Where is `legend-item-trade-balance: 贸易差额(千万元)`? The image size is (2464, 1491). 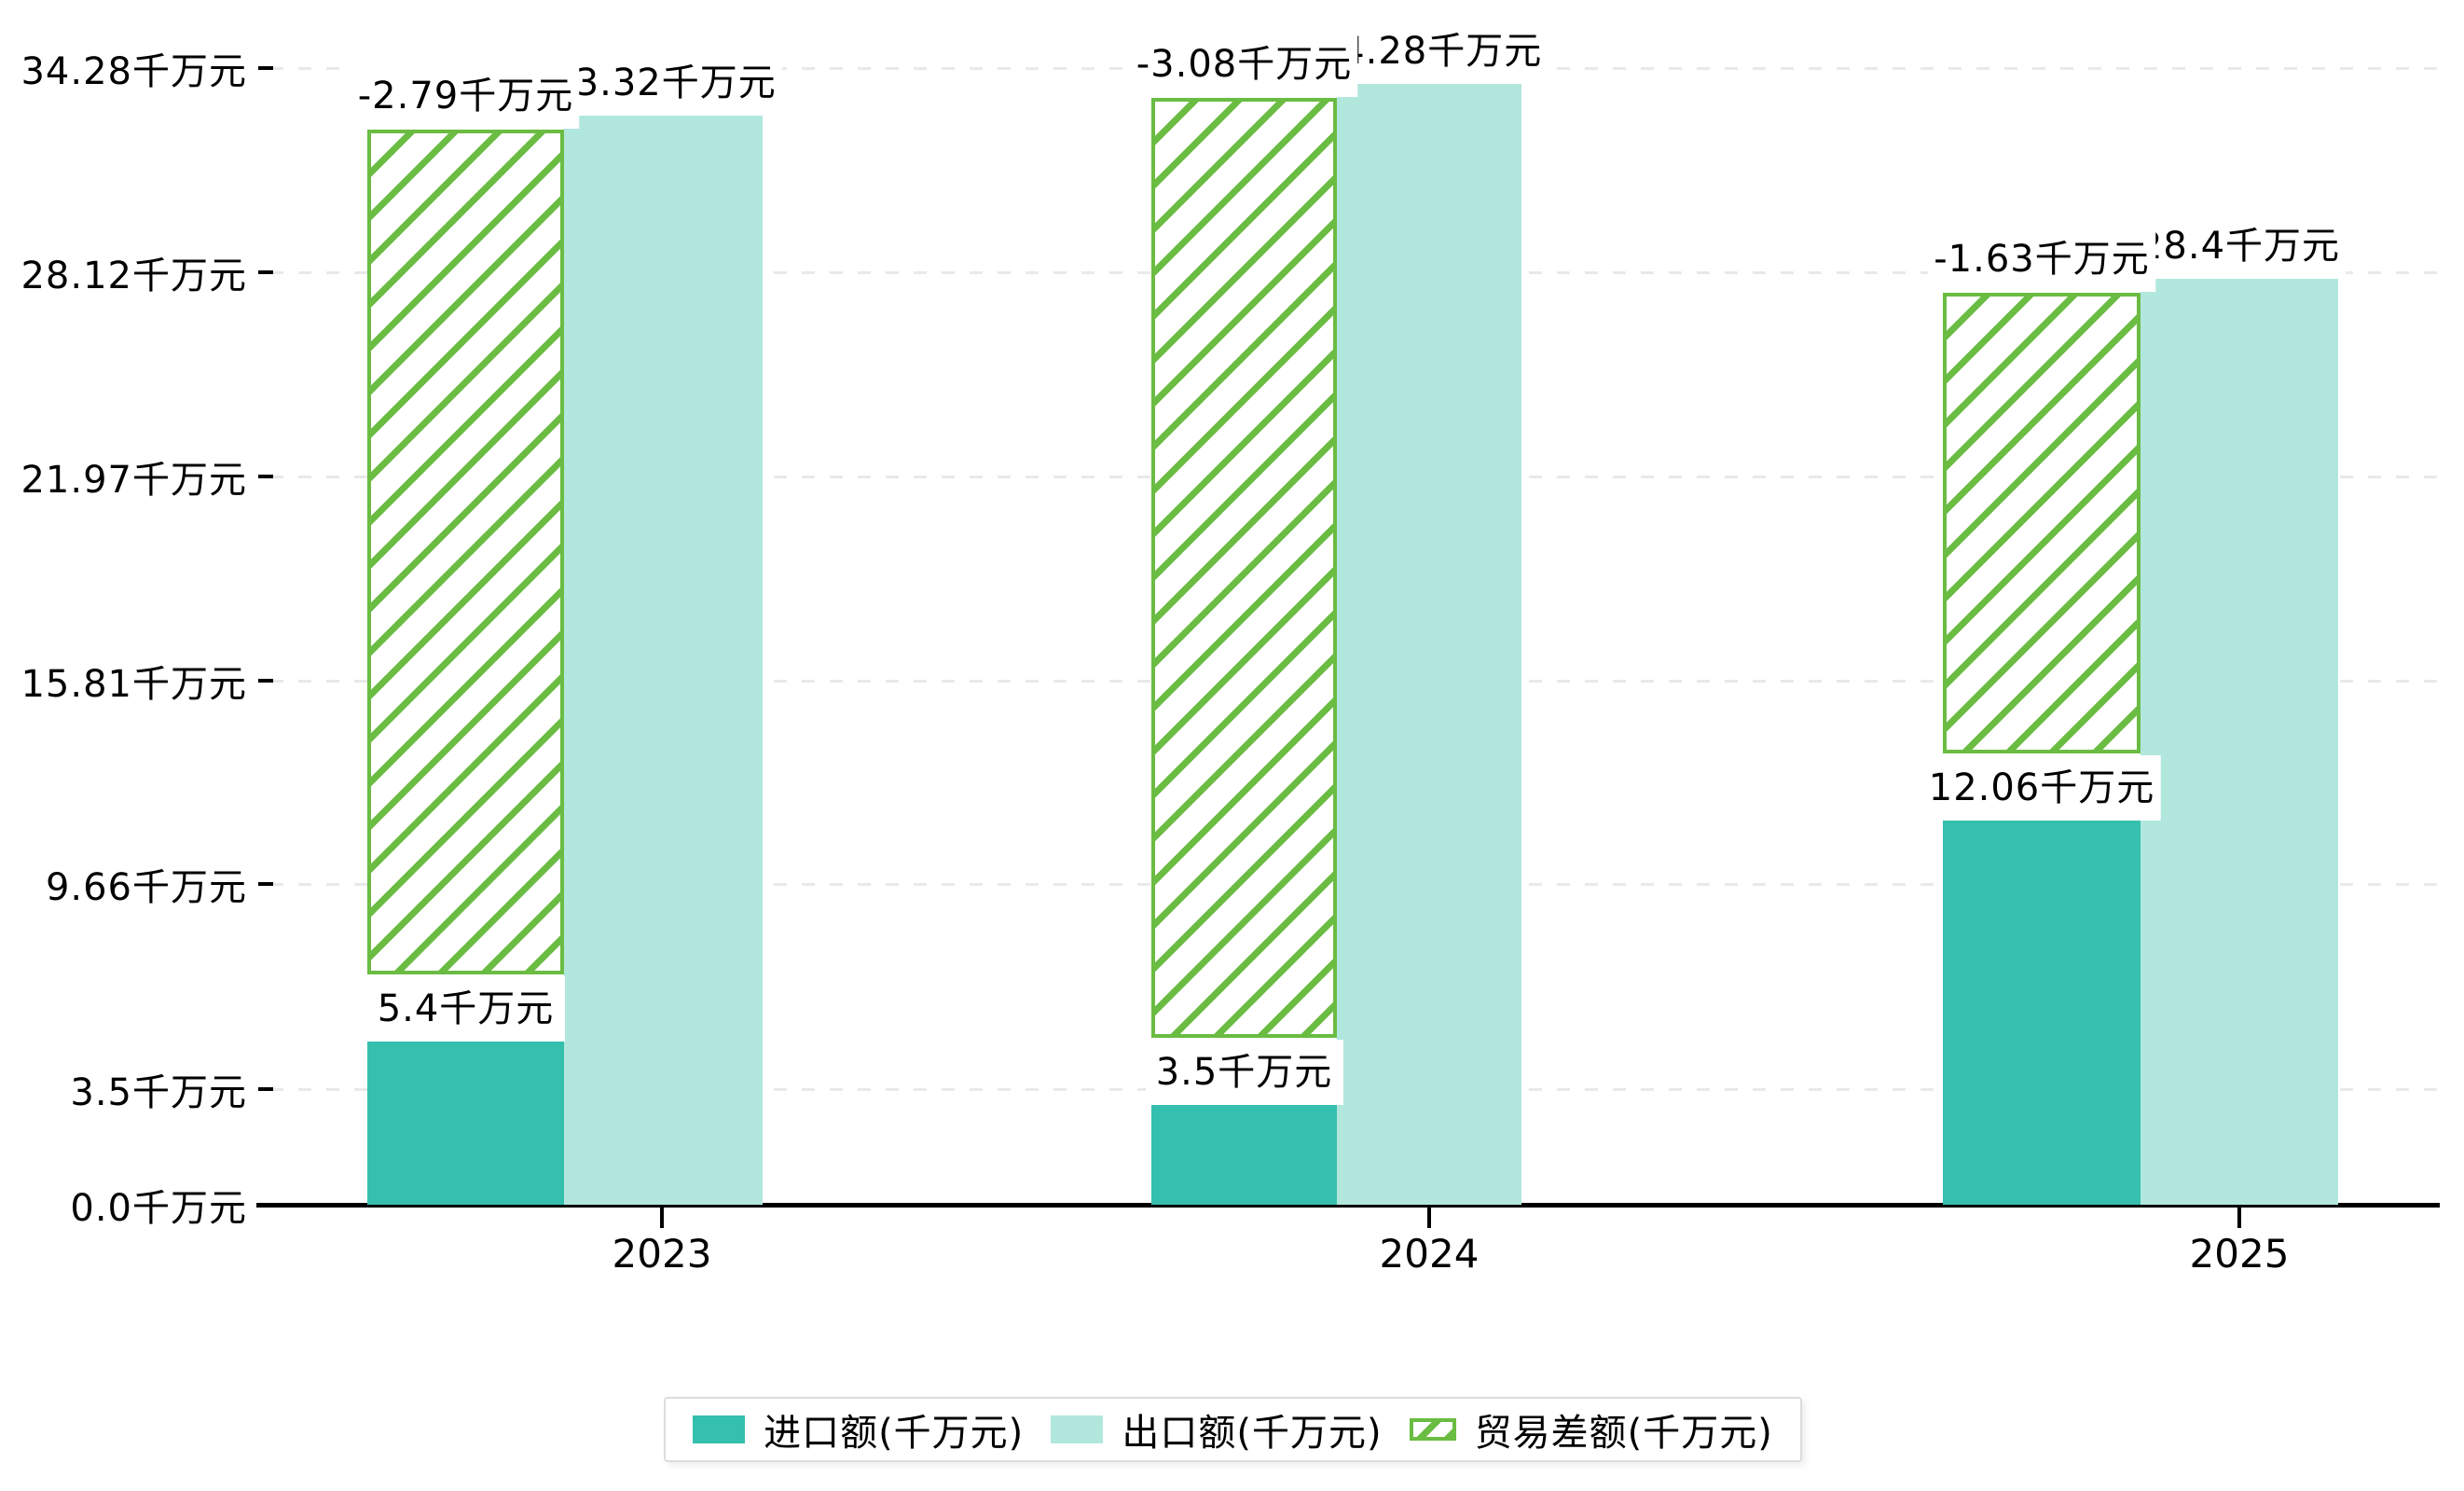
legend-item-trade-balance: 贸易差额(千万元) is located at coordinates (1591, 1429).